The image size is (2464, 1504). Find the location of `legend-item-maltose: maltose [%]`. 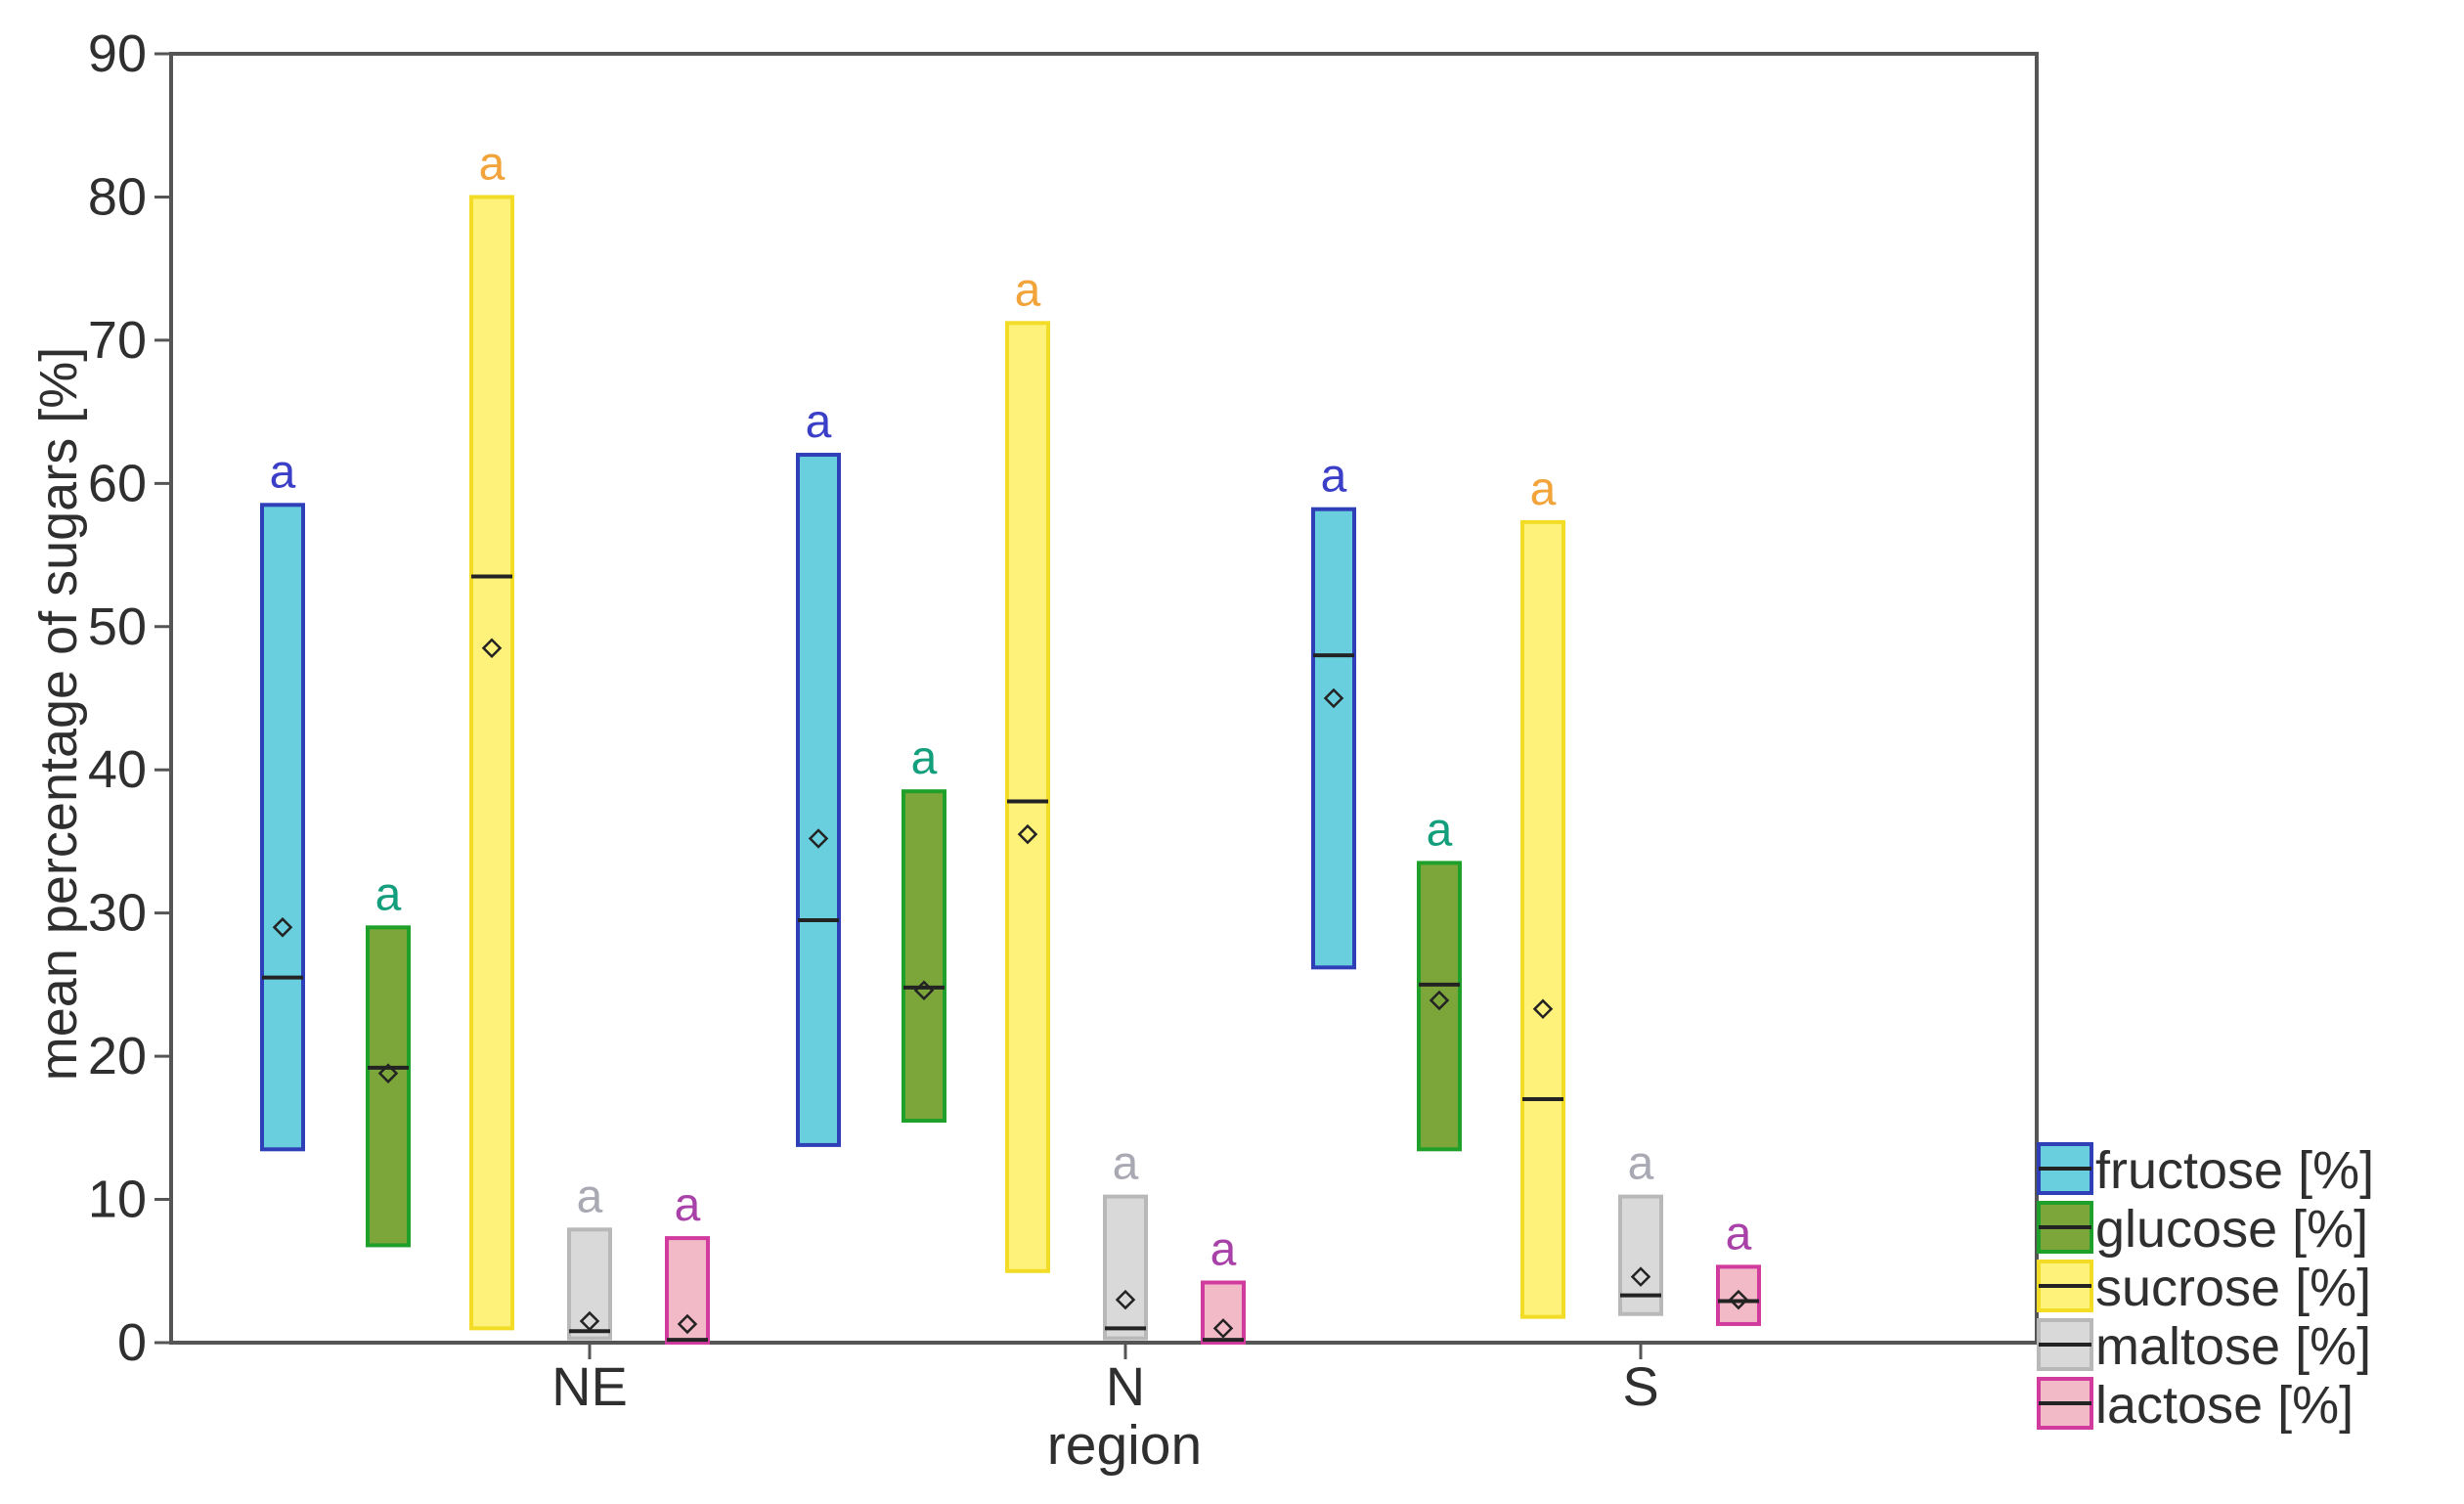

legend-item-maltose: maltose [%] is located at coordinates (2204, 1346).